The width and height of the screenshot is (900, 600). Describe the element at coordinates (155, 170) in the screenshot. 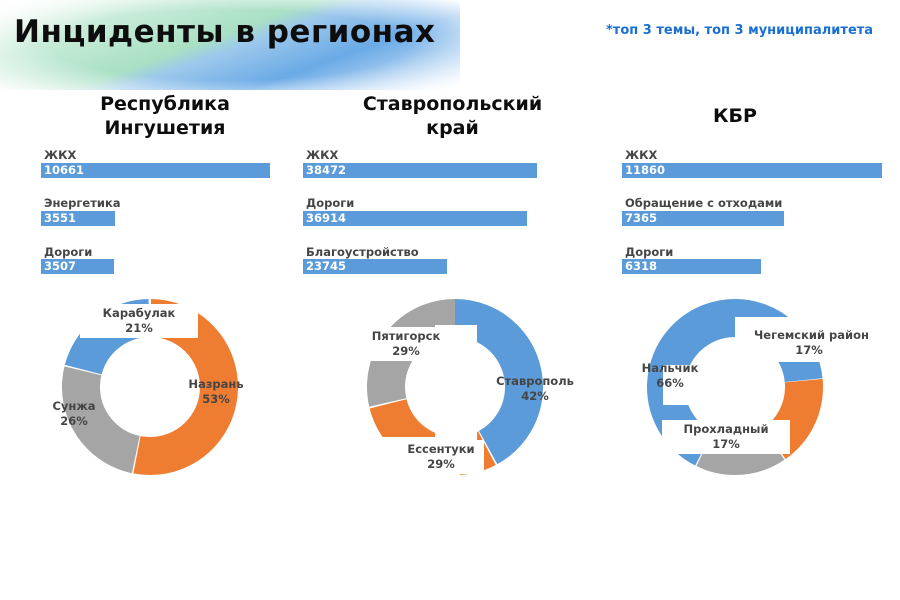

I see `bar: 10661` at that location.